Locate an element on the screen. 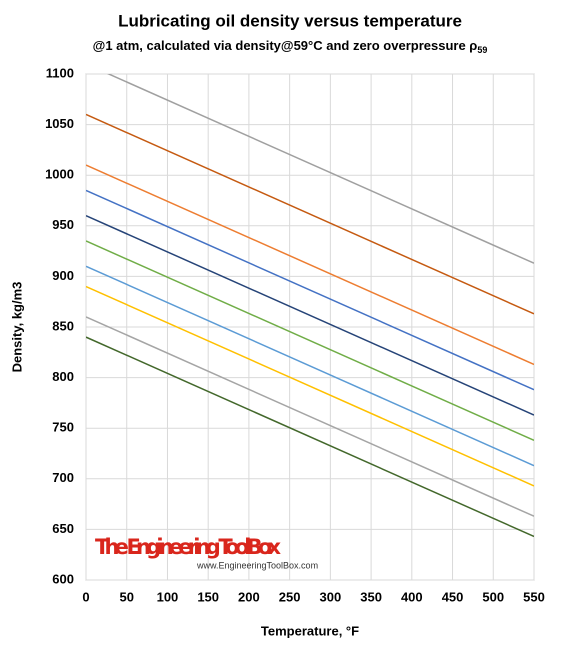  subtitle-subscript: 59 is located at coordinates (482, 50).